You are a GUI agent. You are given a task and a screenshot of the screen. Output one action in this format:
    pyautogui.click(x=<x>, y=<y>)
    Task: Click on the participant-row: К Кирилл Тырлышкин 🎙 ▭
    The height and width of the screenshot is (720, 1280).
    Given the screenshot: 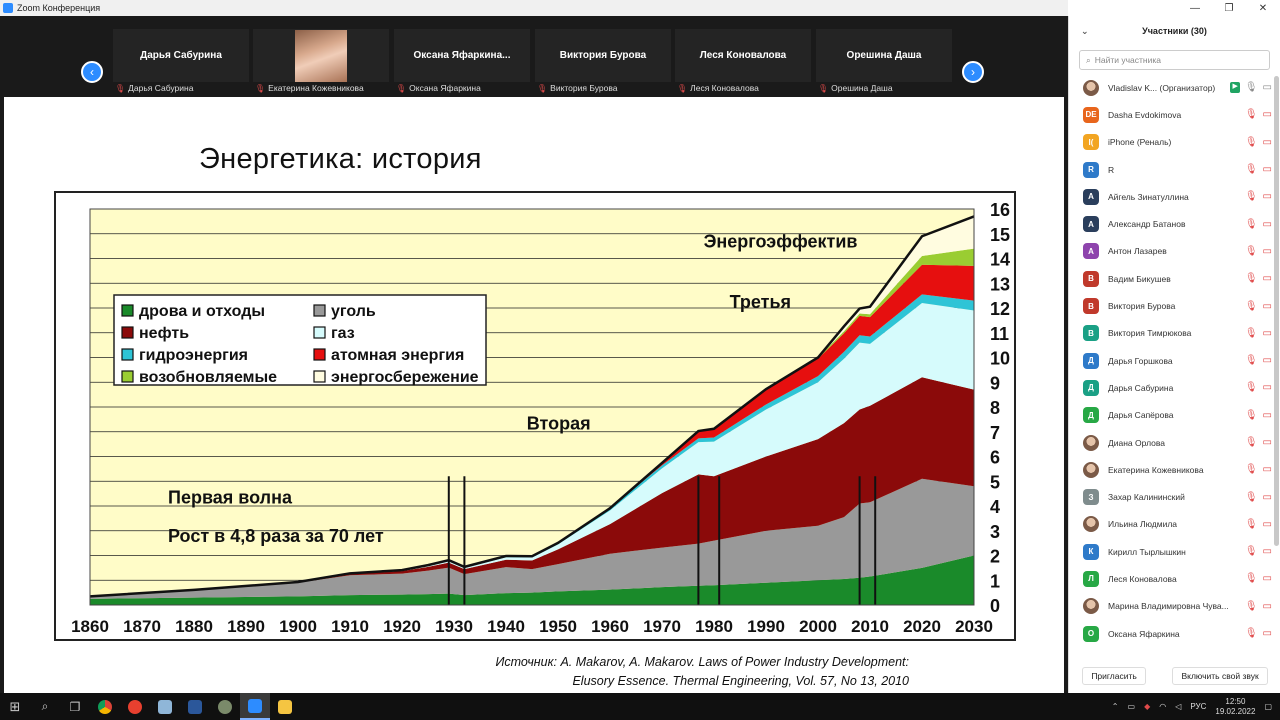 What is the action you would take?
    pyautogui.click(x=1171, y=551)
    